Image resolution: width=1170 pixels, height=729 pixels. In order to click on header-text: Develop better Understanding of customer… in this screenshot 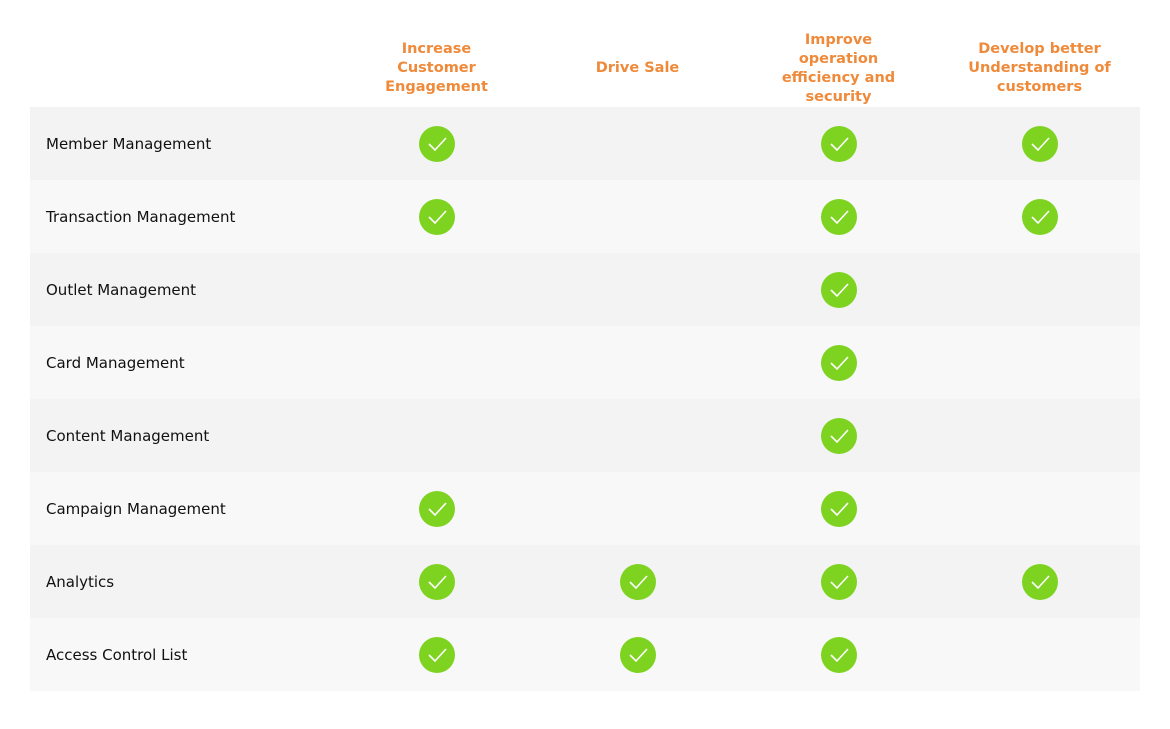, I will do `click(1039, 68)`.